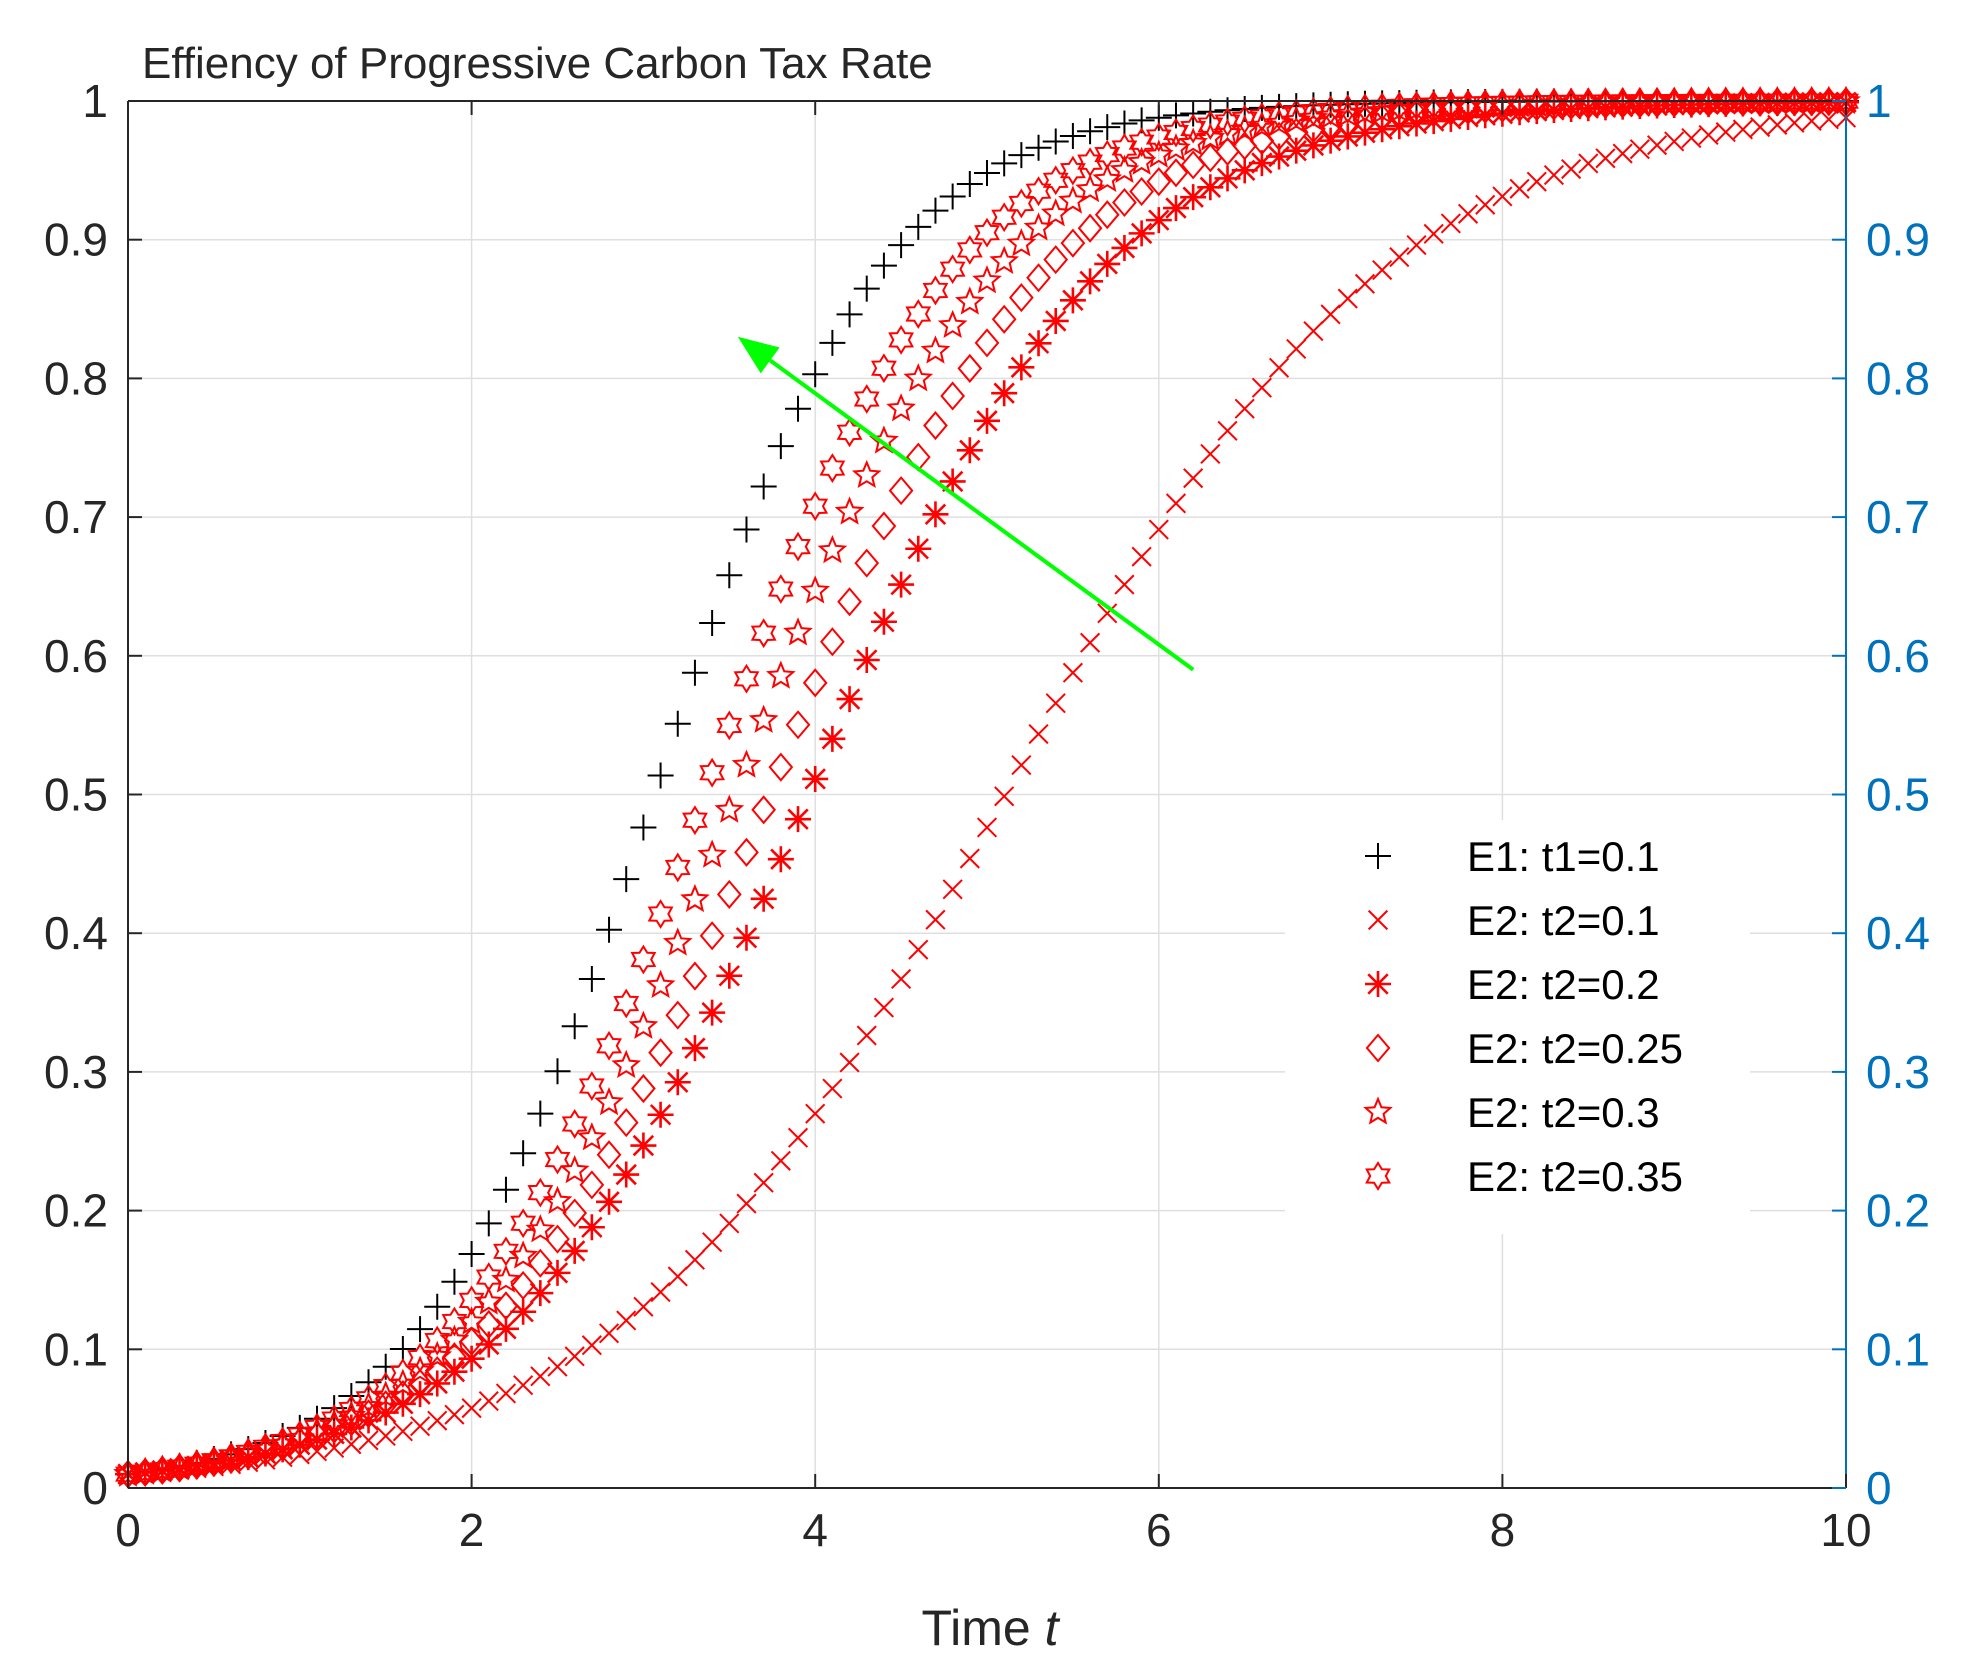  I want to click on y2-tick-label: 0.1, so click(1898, 1349).